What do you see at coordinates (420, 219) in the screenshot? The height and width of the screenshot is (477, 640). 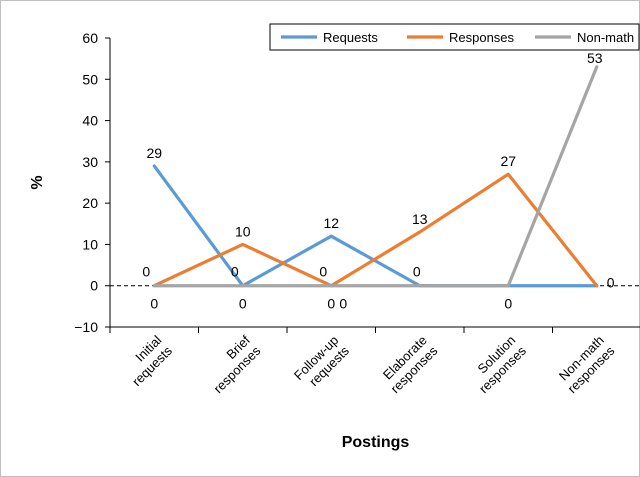 I see `data-label: 13` at bounding box center [420, 219].